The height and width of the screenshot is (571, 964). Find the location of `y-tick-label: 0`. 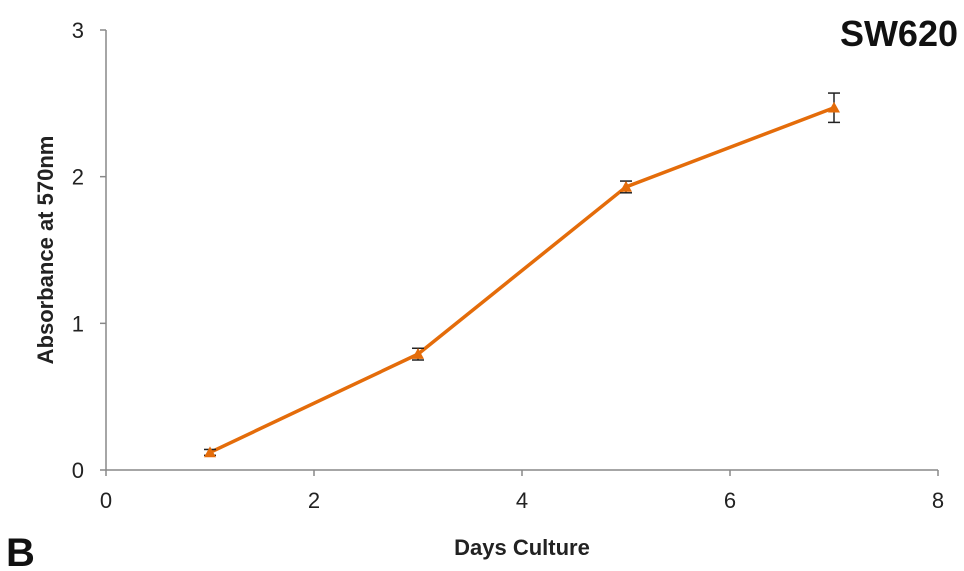

y-tick-label: 0 is located at coordinates (78, 470).